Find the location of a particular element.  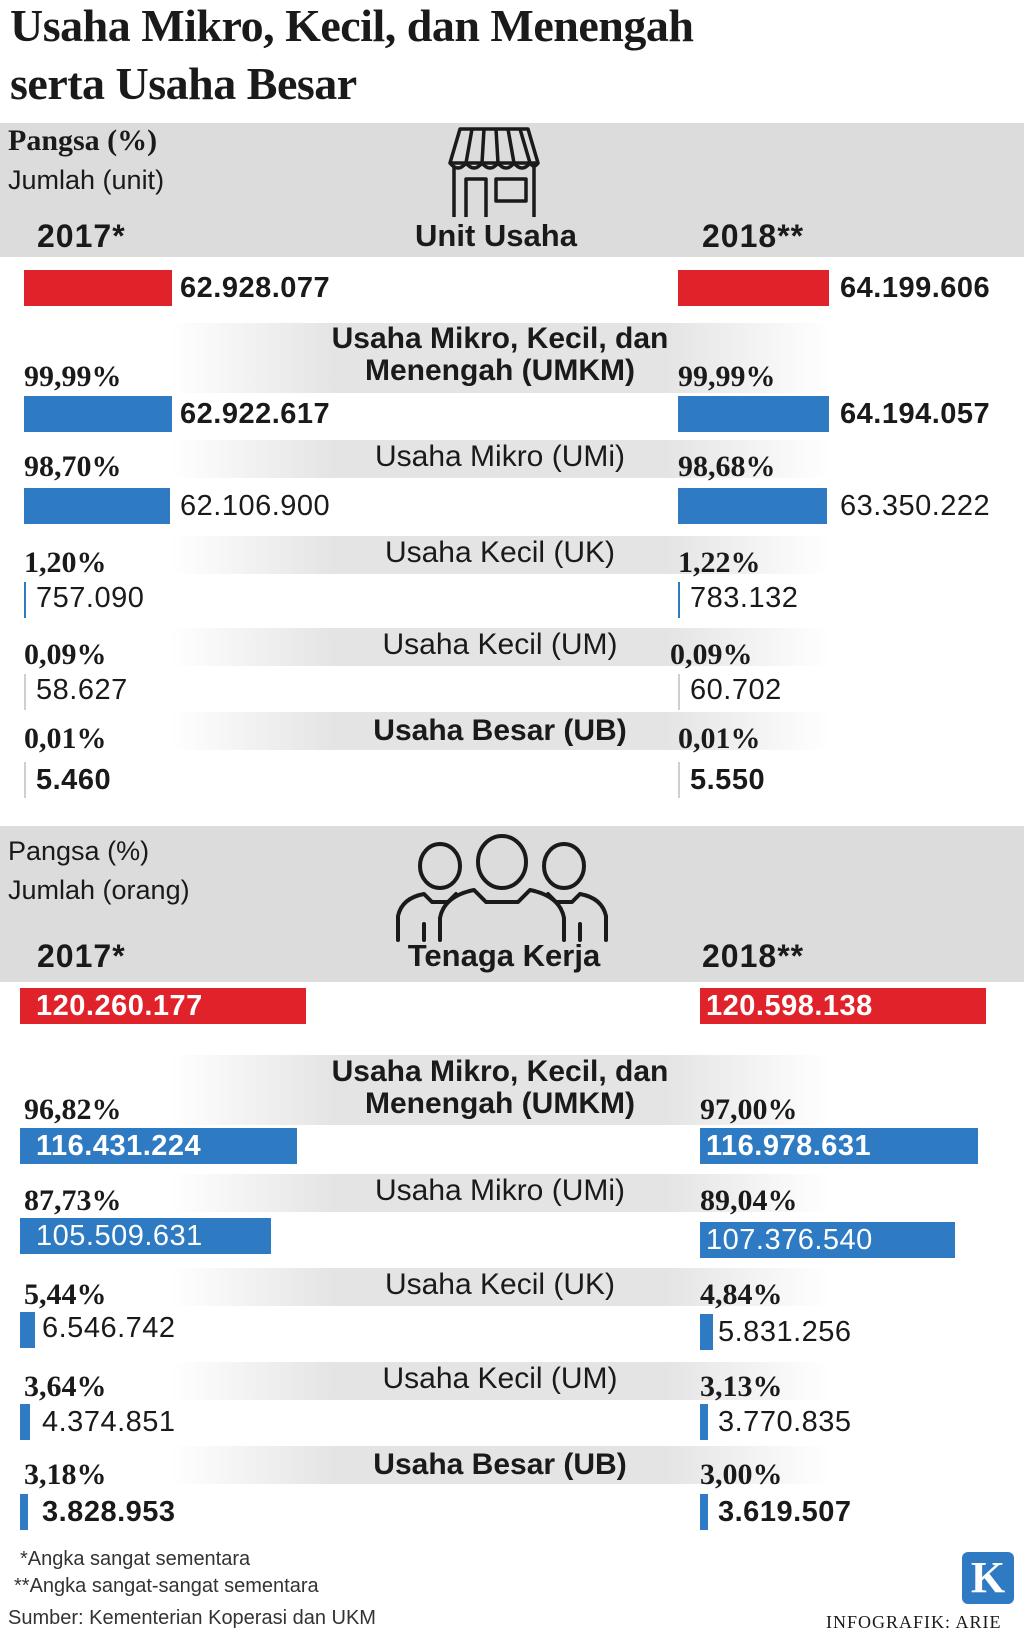

labor-umi-bar-2017 is located at coordinates (145, 1236).